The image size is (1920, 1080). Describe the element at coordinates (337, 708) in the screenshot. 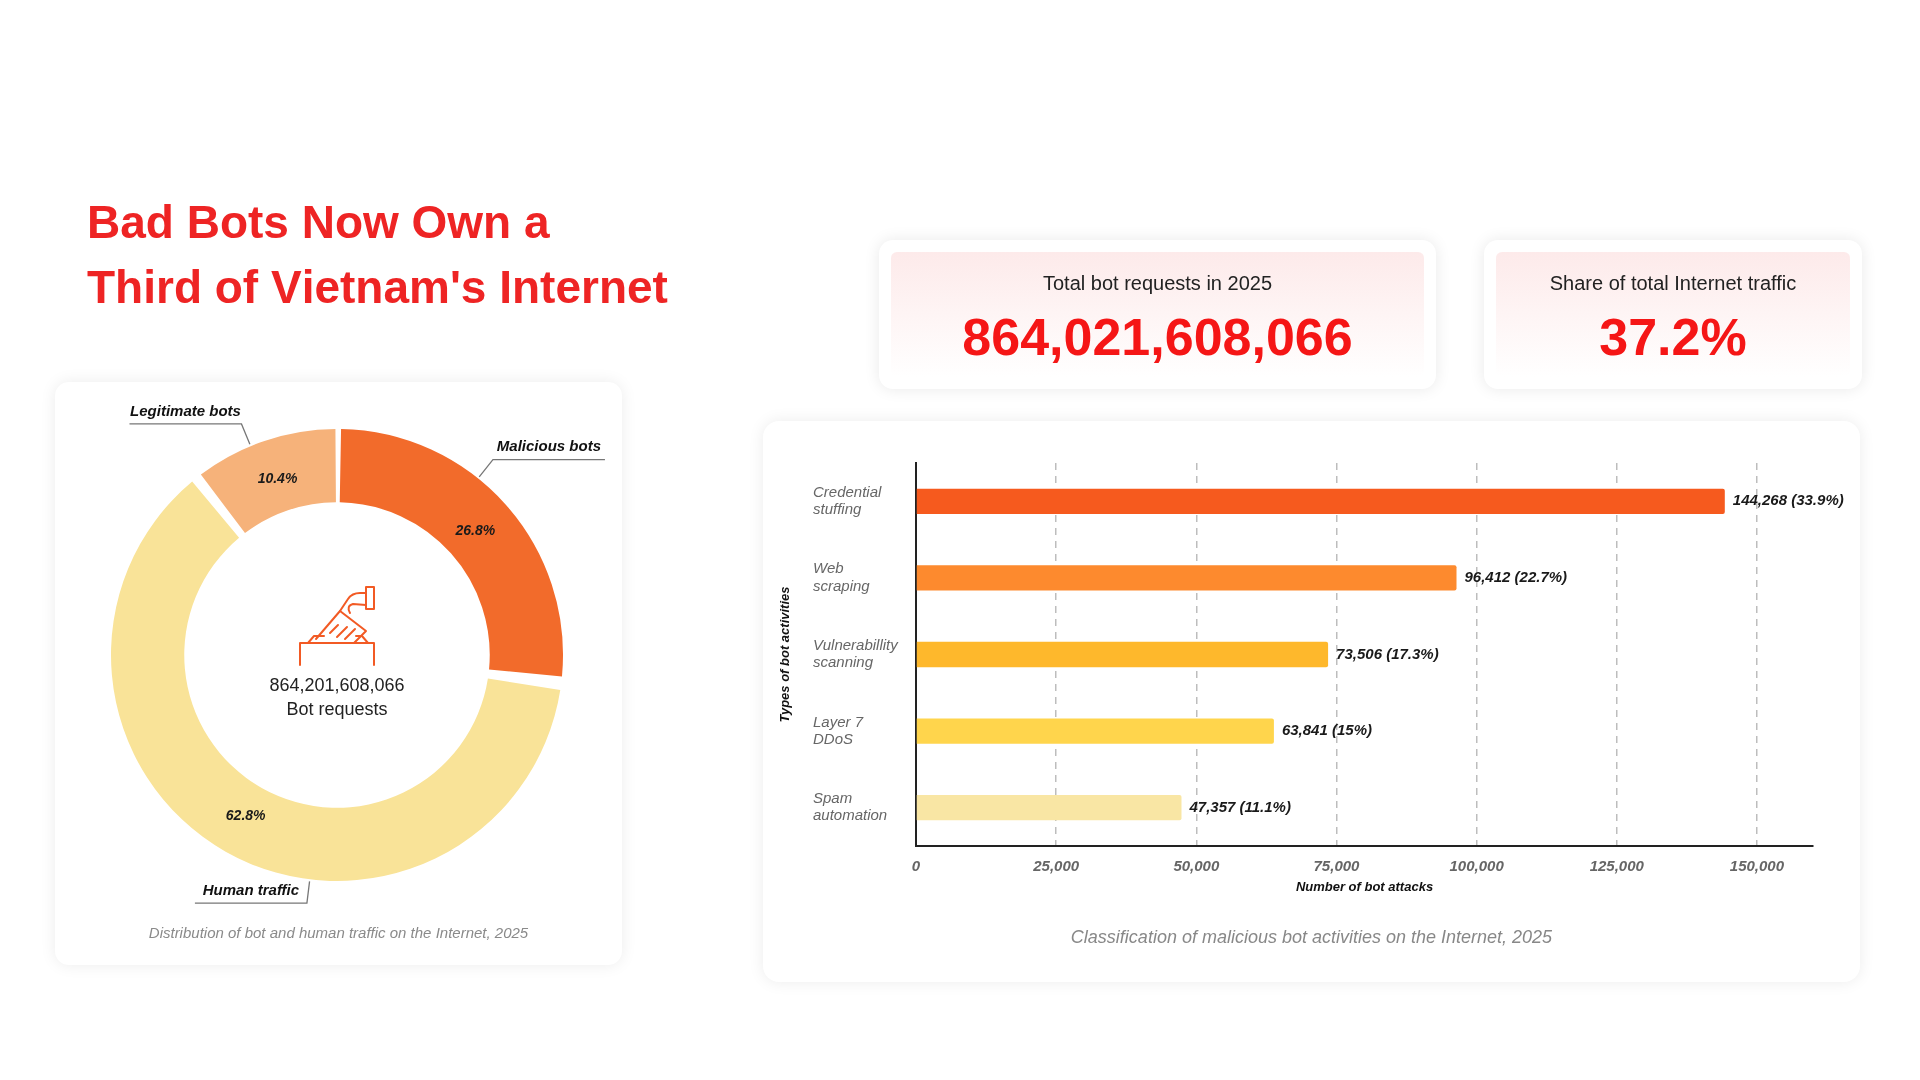

I see `text: Bot requests` at that location.